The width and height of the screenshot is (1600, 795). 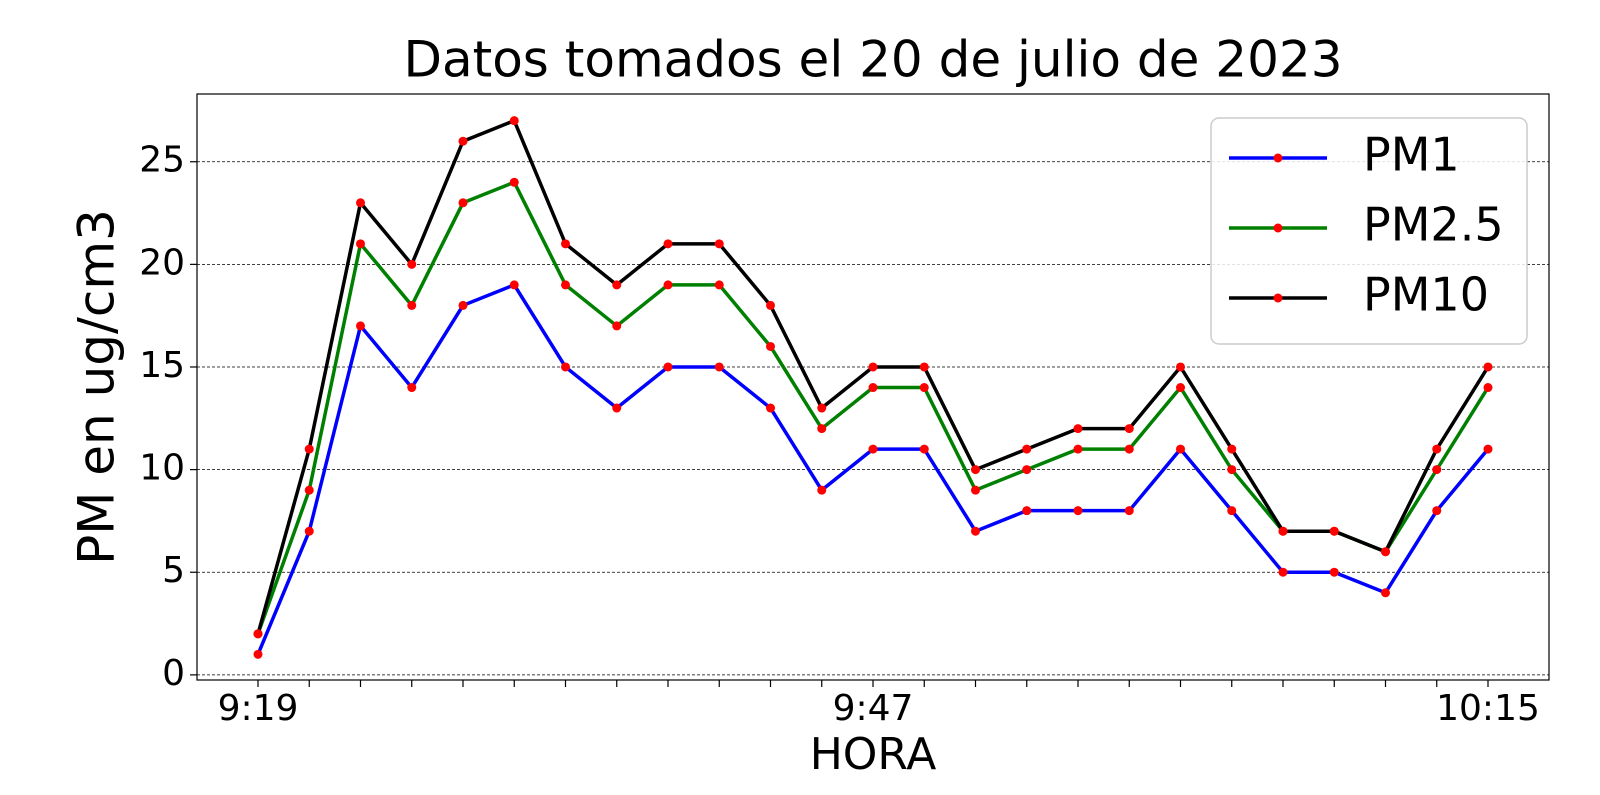 I want to click on legend: PM1 PM2.5 PM10, so click(x=1369, y=231).